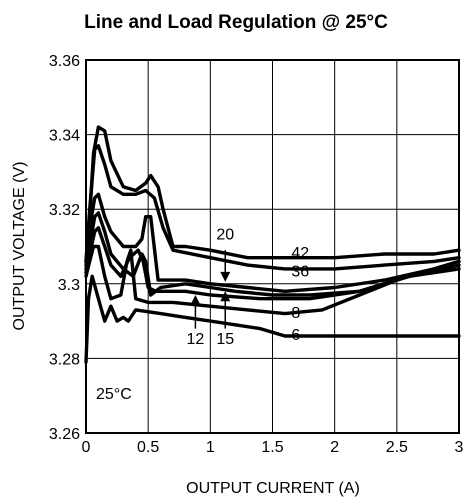  I want to click on annotation-arrows, so click(210, 289).